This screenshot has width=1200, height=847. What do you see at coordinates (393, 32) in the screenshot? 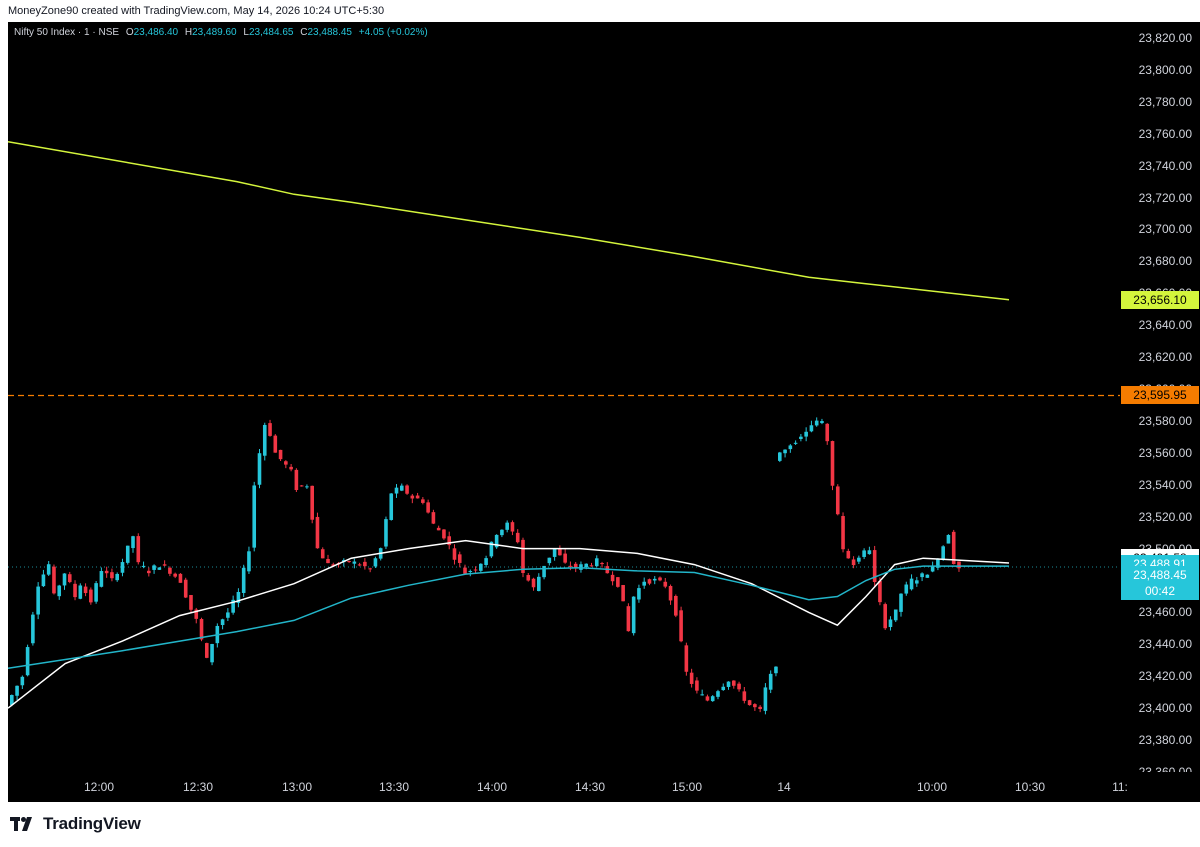
I see `change-value: +4.05 (+0.02%)` at bounding box center [393, 32].